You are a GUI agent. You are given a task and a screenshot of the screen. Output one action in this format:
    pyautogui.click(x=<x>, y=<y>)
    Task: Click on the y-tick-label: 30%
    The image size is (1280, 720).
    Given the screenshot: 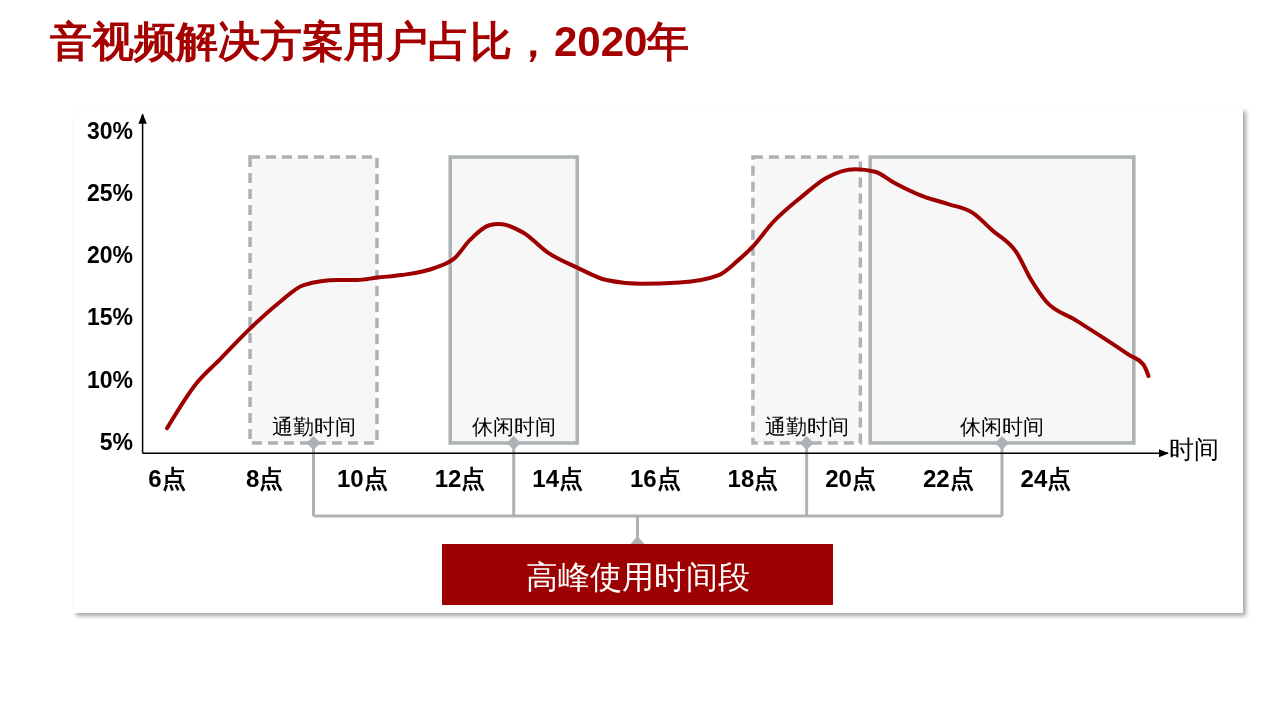 What is the action you would take?
    pyautogui.click(x=109, y=130)
    